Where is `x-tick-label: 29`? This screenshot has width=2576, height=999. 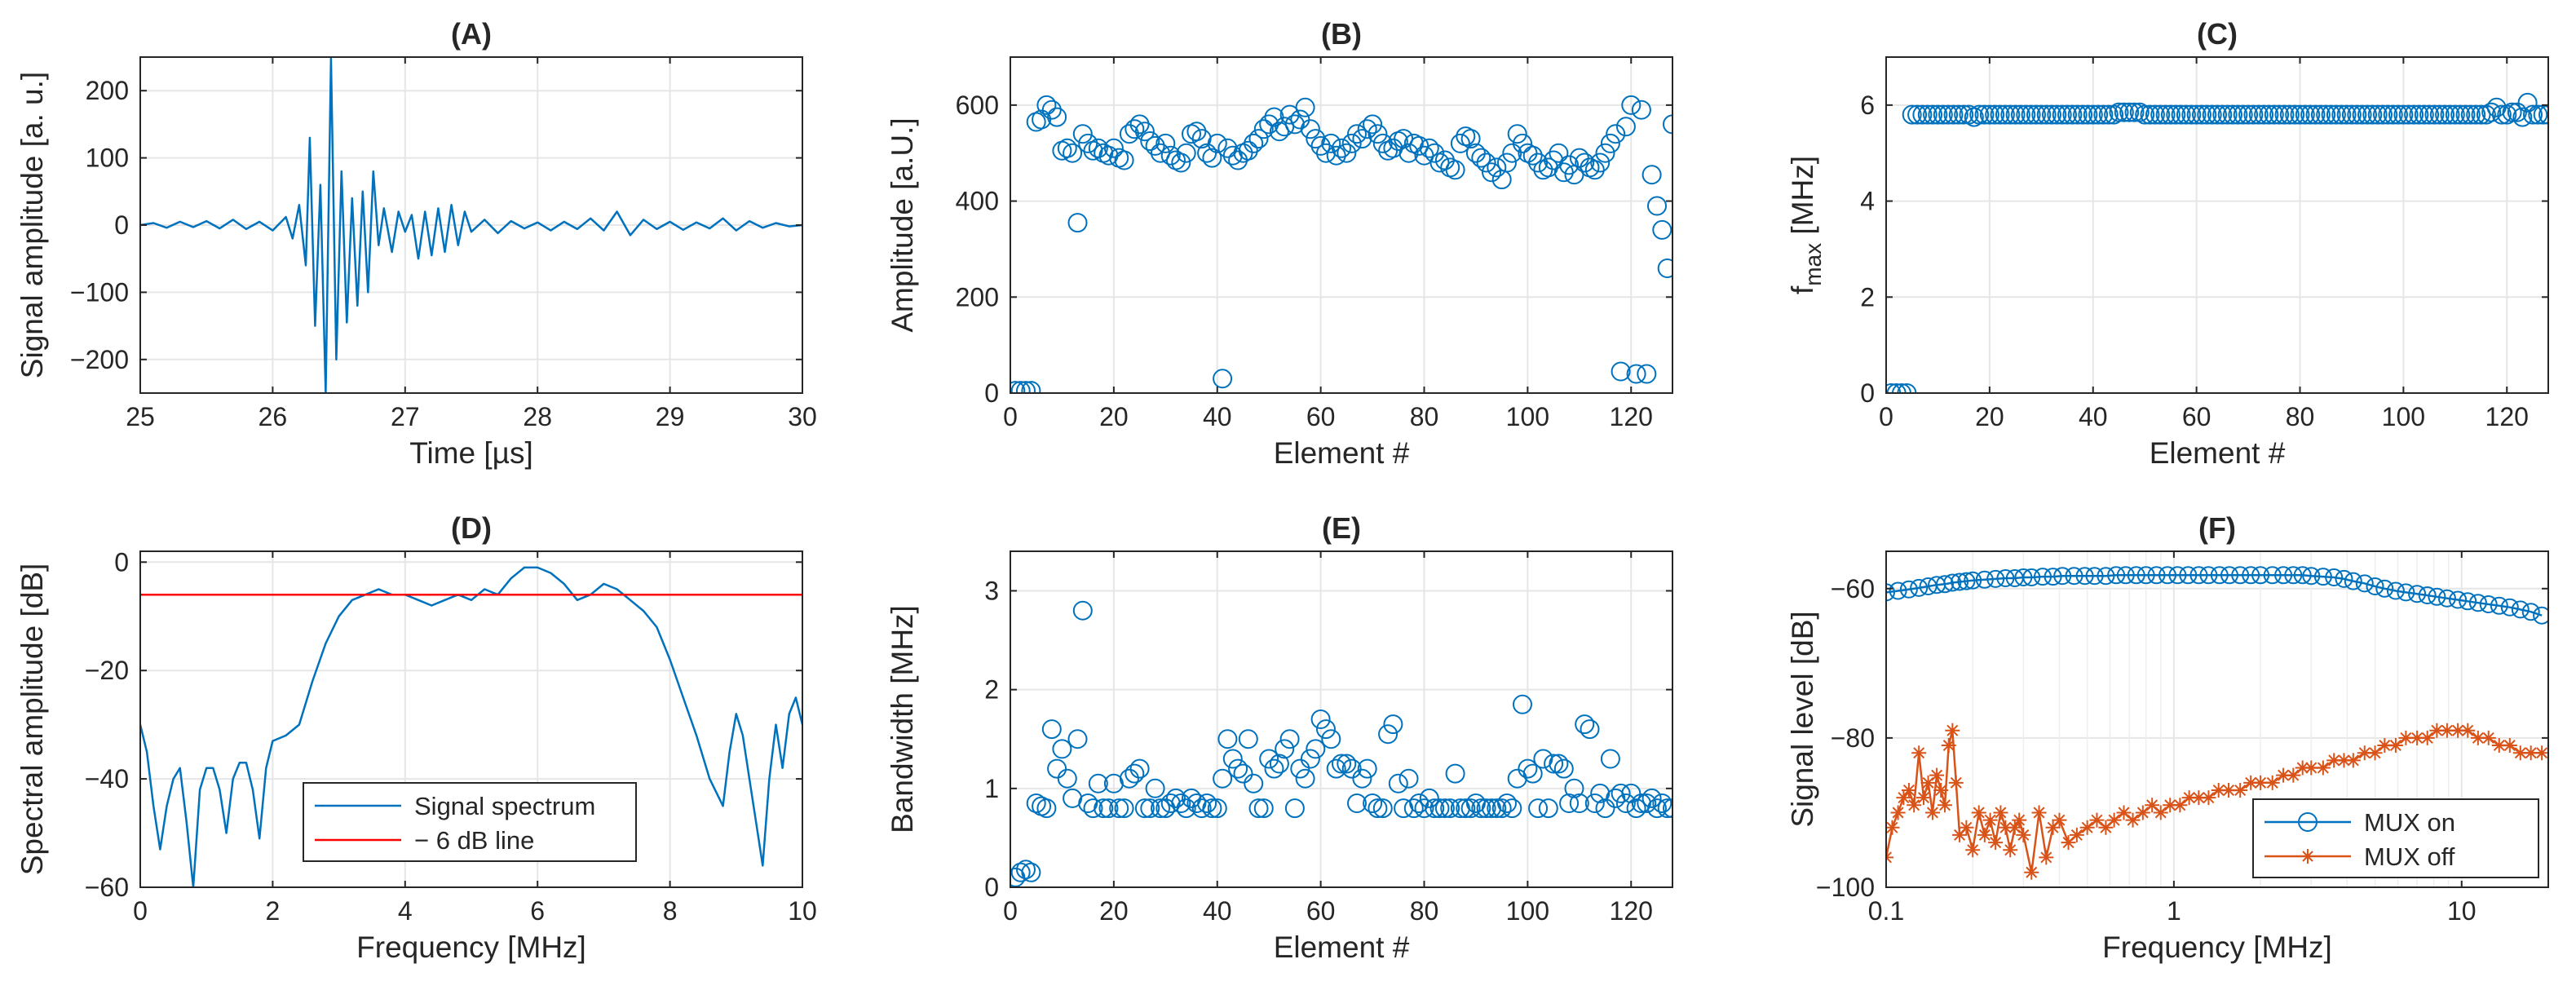
x-tick-label: 29 is located at coordinates (670, 416).